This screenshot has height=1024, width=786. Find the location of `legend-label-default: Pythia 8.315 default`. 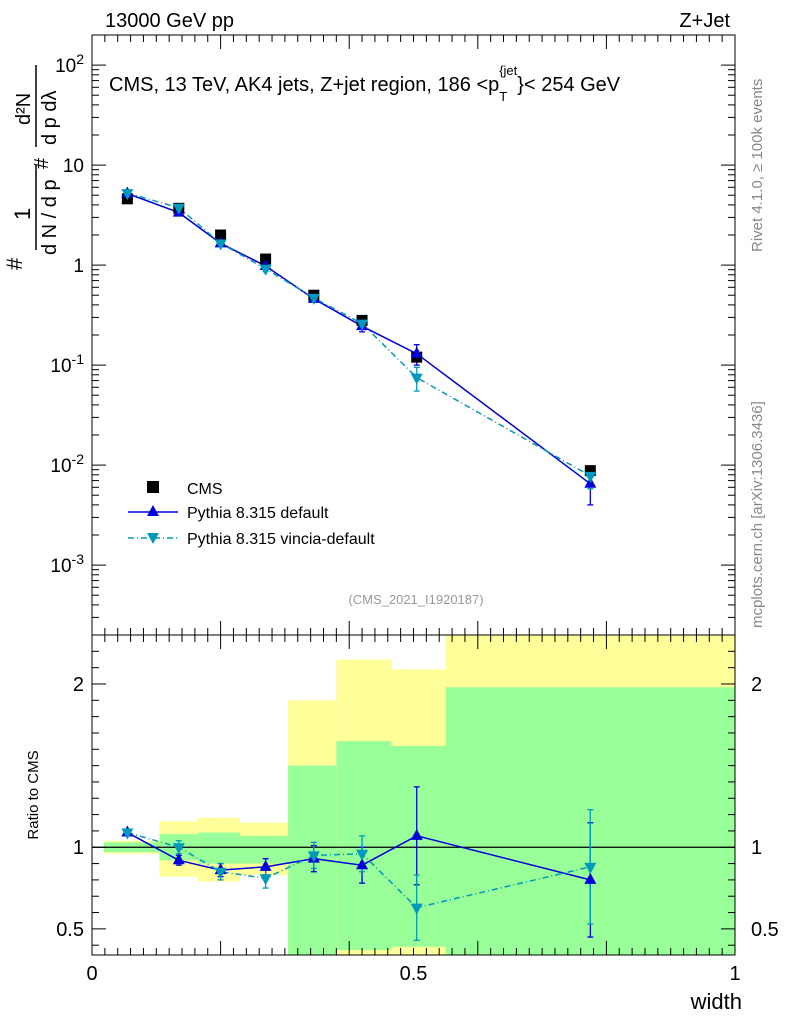

legend-label-default: Pythia 8.315 default is located at coordinates (258, 513).